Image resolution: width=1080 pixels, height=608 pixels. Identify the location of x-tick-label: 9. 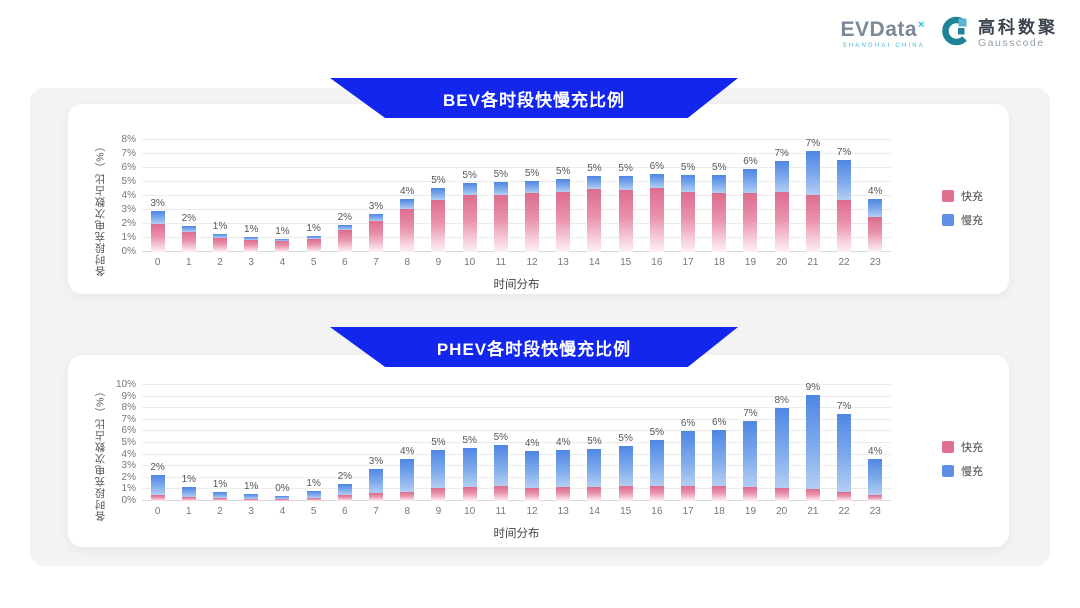
(438, 511).